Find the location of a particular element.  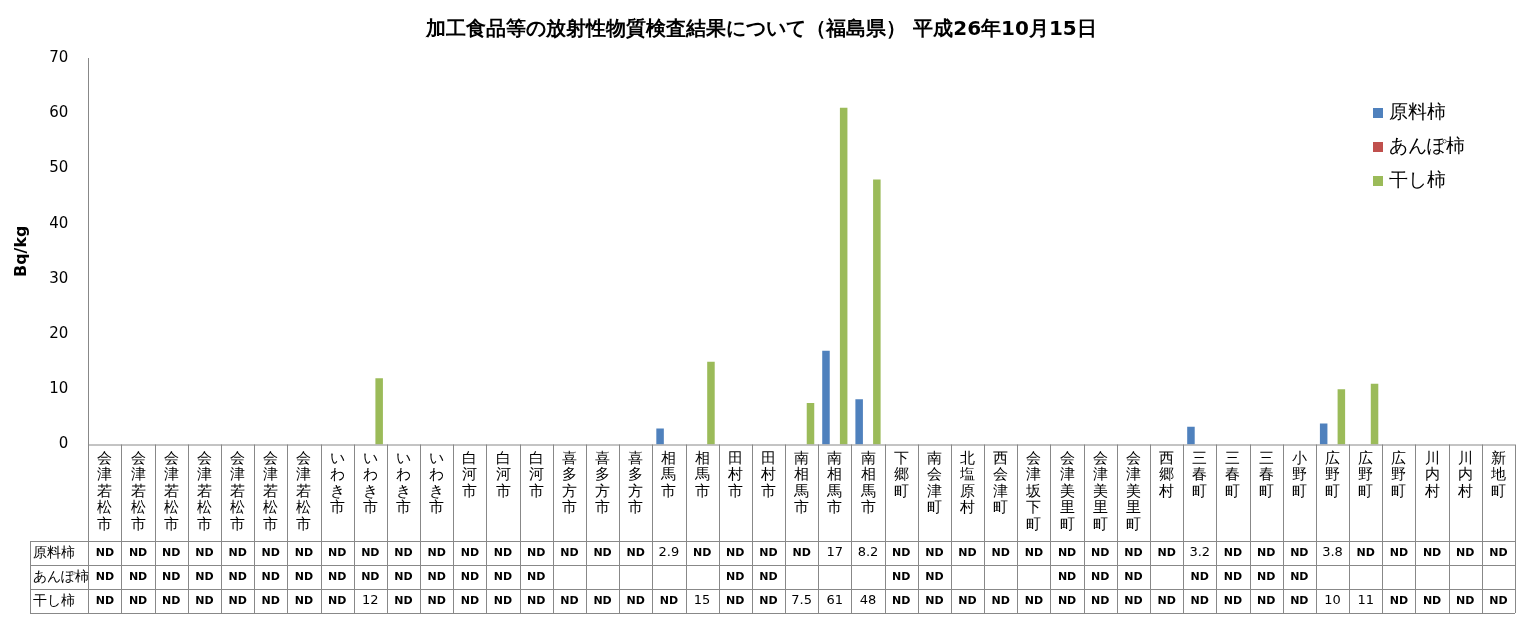

y-tick-label: 30 is located at coordinates (59, 277).